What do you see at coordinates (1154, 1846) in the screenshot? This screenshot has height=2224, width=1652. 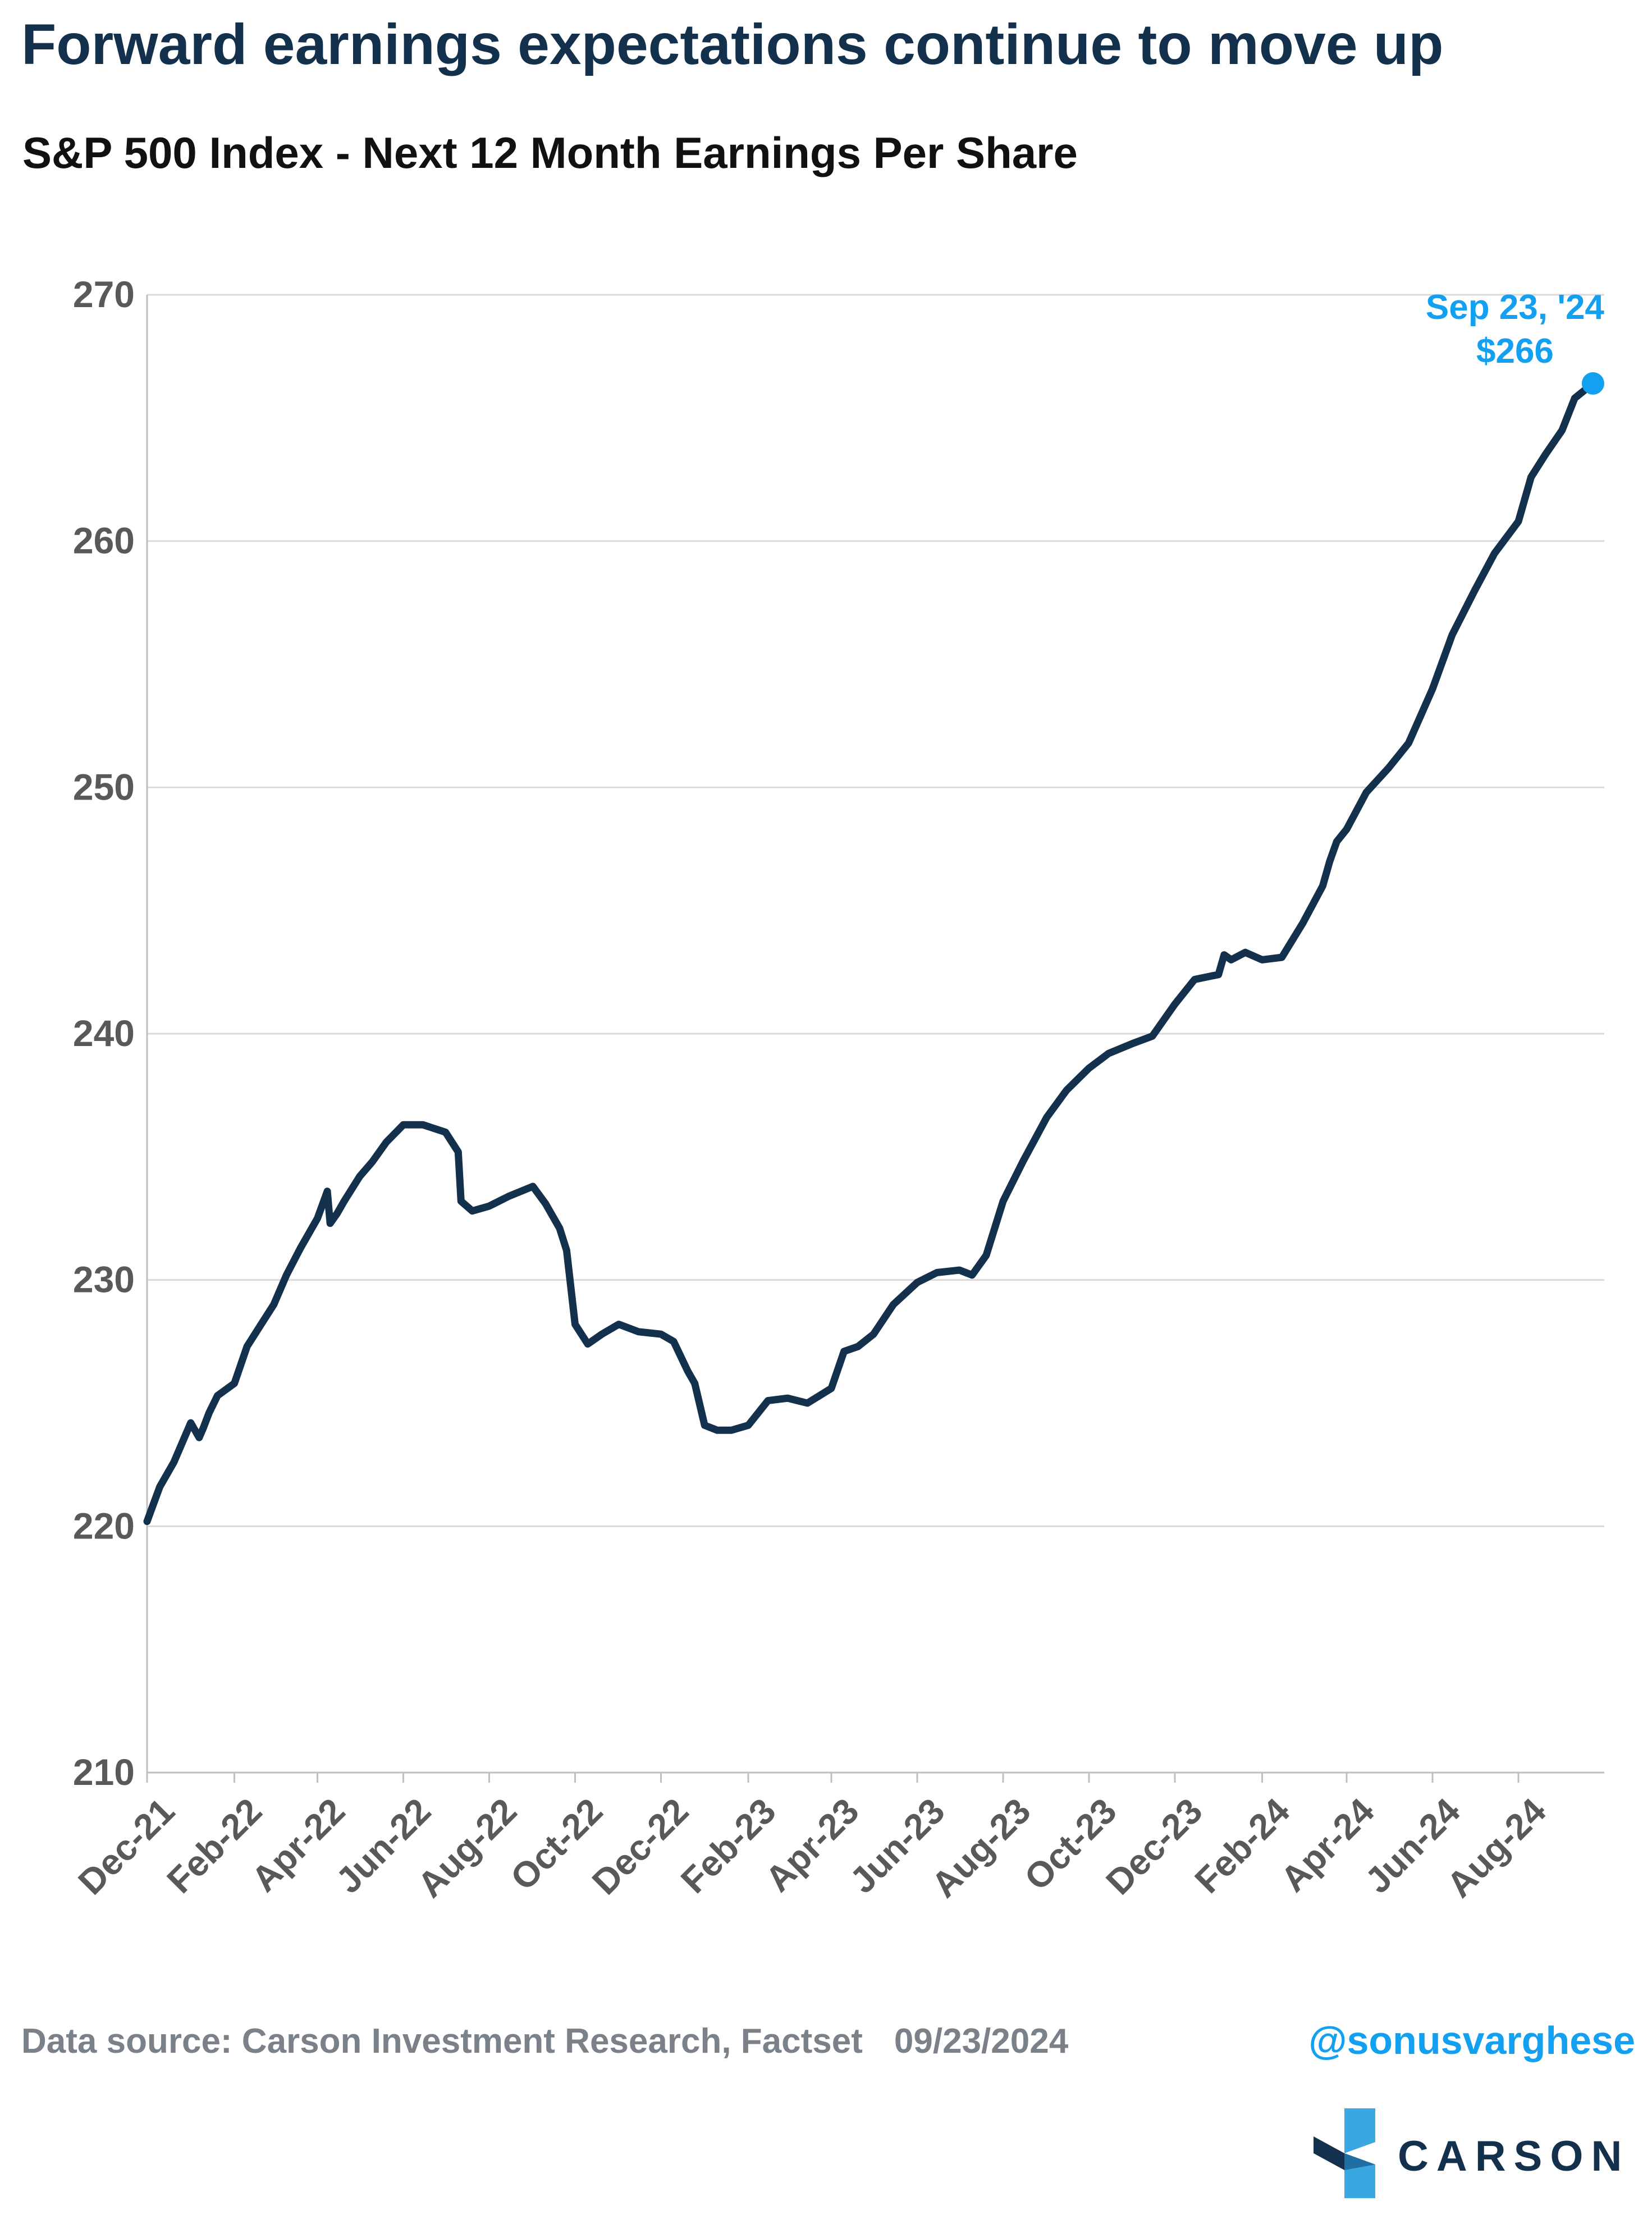 I see `x-tick-label: Dec-23` at bounding box center [1154, 1846].